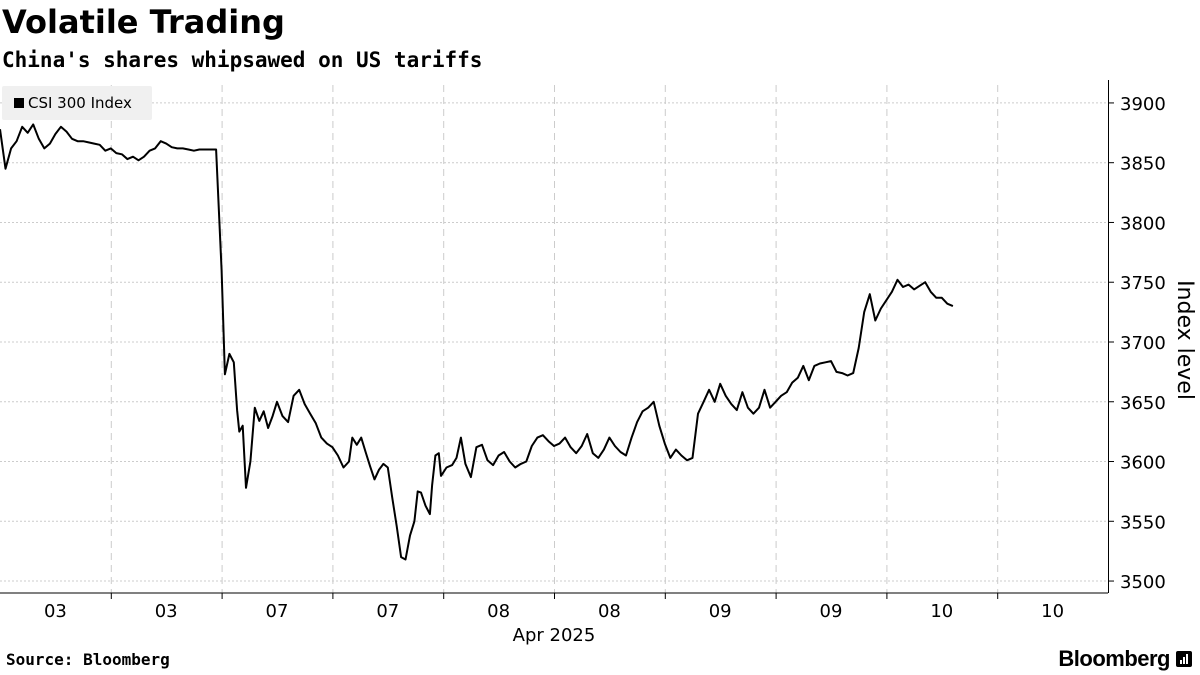 The image size is (1200, 675). What do you see at coordinates (88, 659) in the screenshot?
I see `source-note: Source: Bloomberg` at bounding box center [88, 659].